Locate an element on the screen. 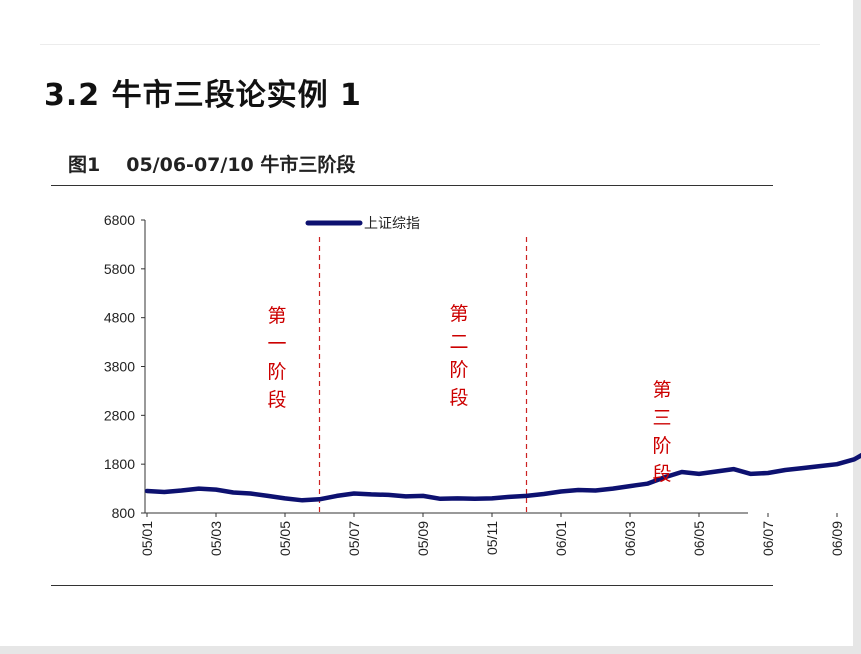 The image size is (861, 654). phase-annotation: 第三阶段 is located at coordinates (661, 432).